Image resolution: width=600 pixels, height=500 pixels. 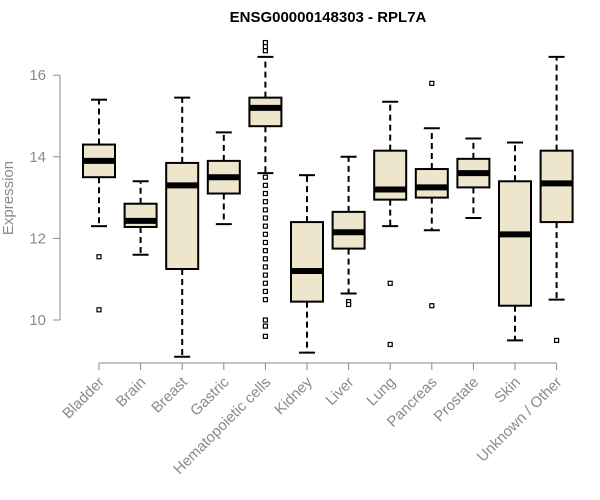 I want to click on box-brain, so click(x=140, y=218).